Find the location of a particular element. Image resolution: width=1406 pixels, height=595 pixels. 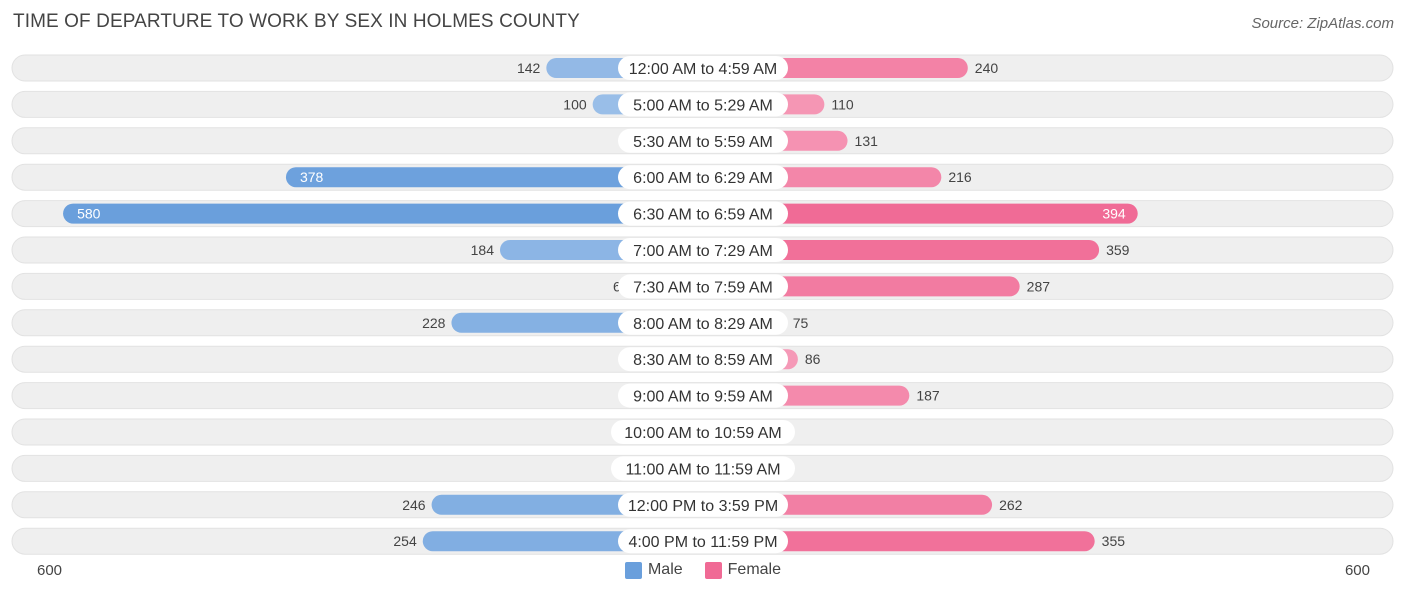

value-label-male: 228 is located at coordinates (434, 323).